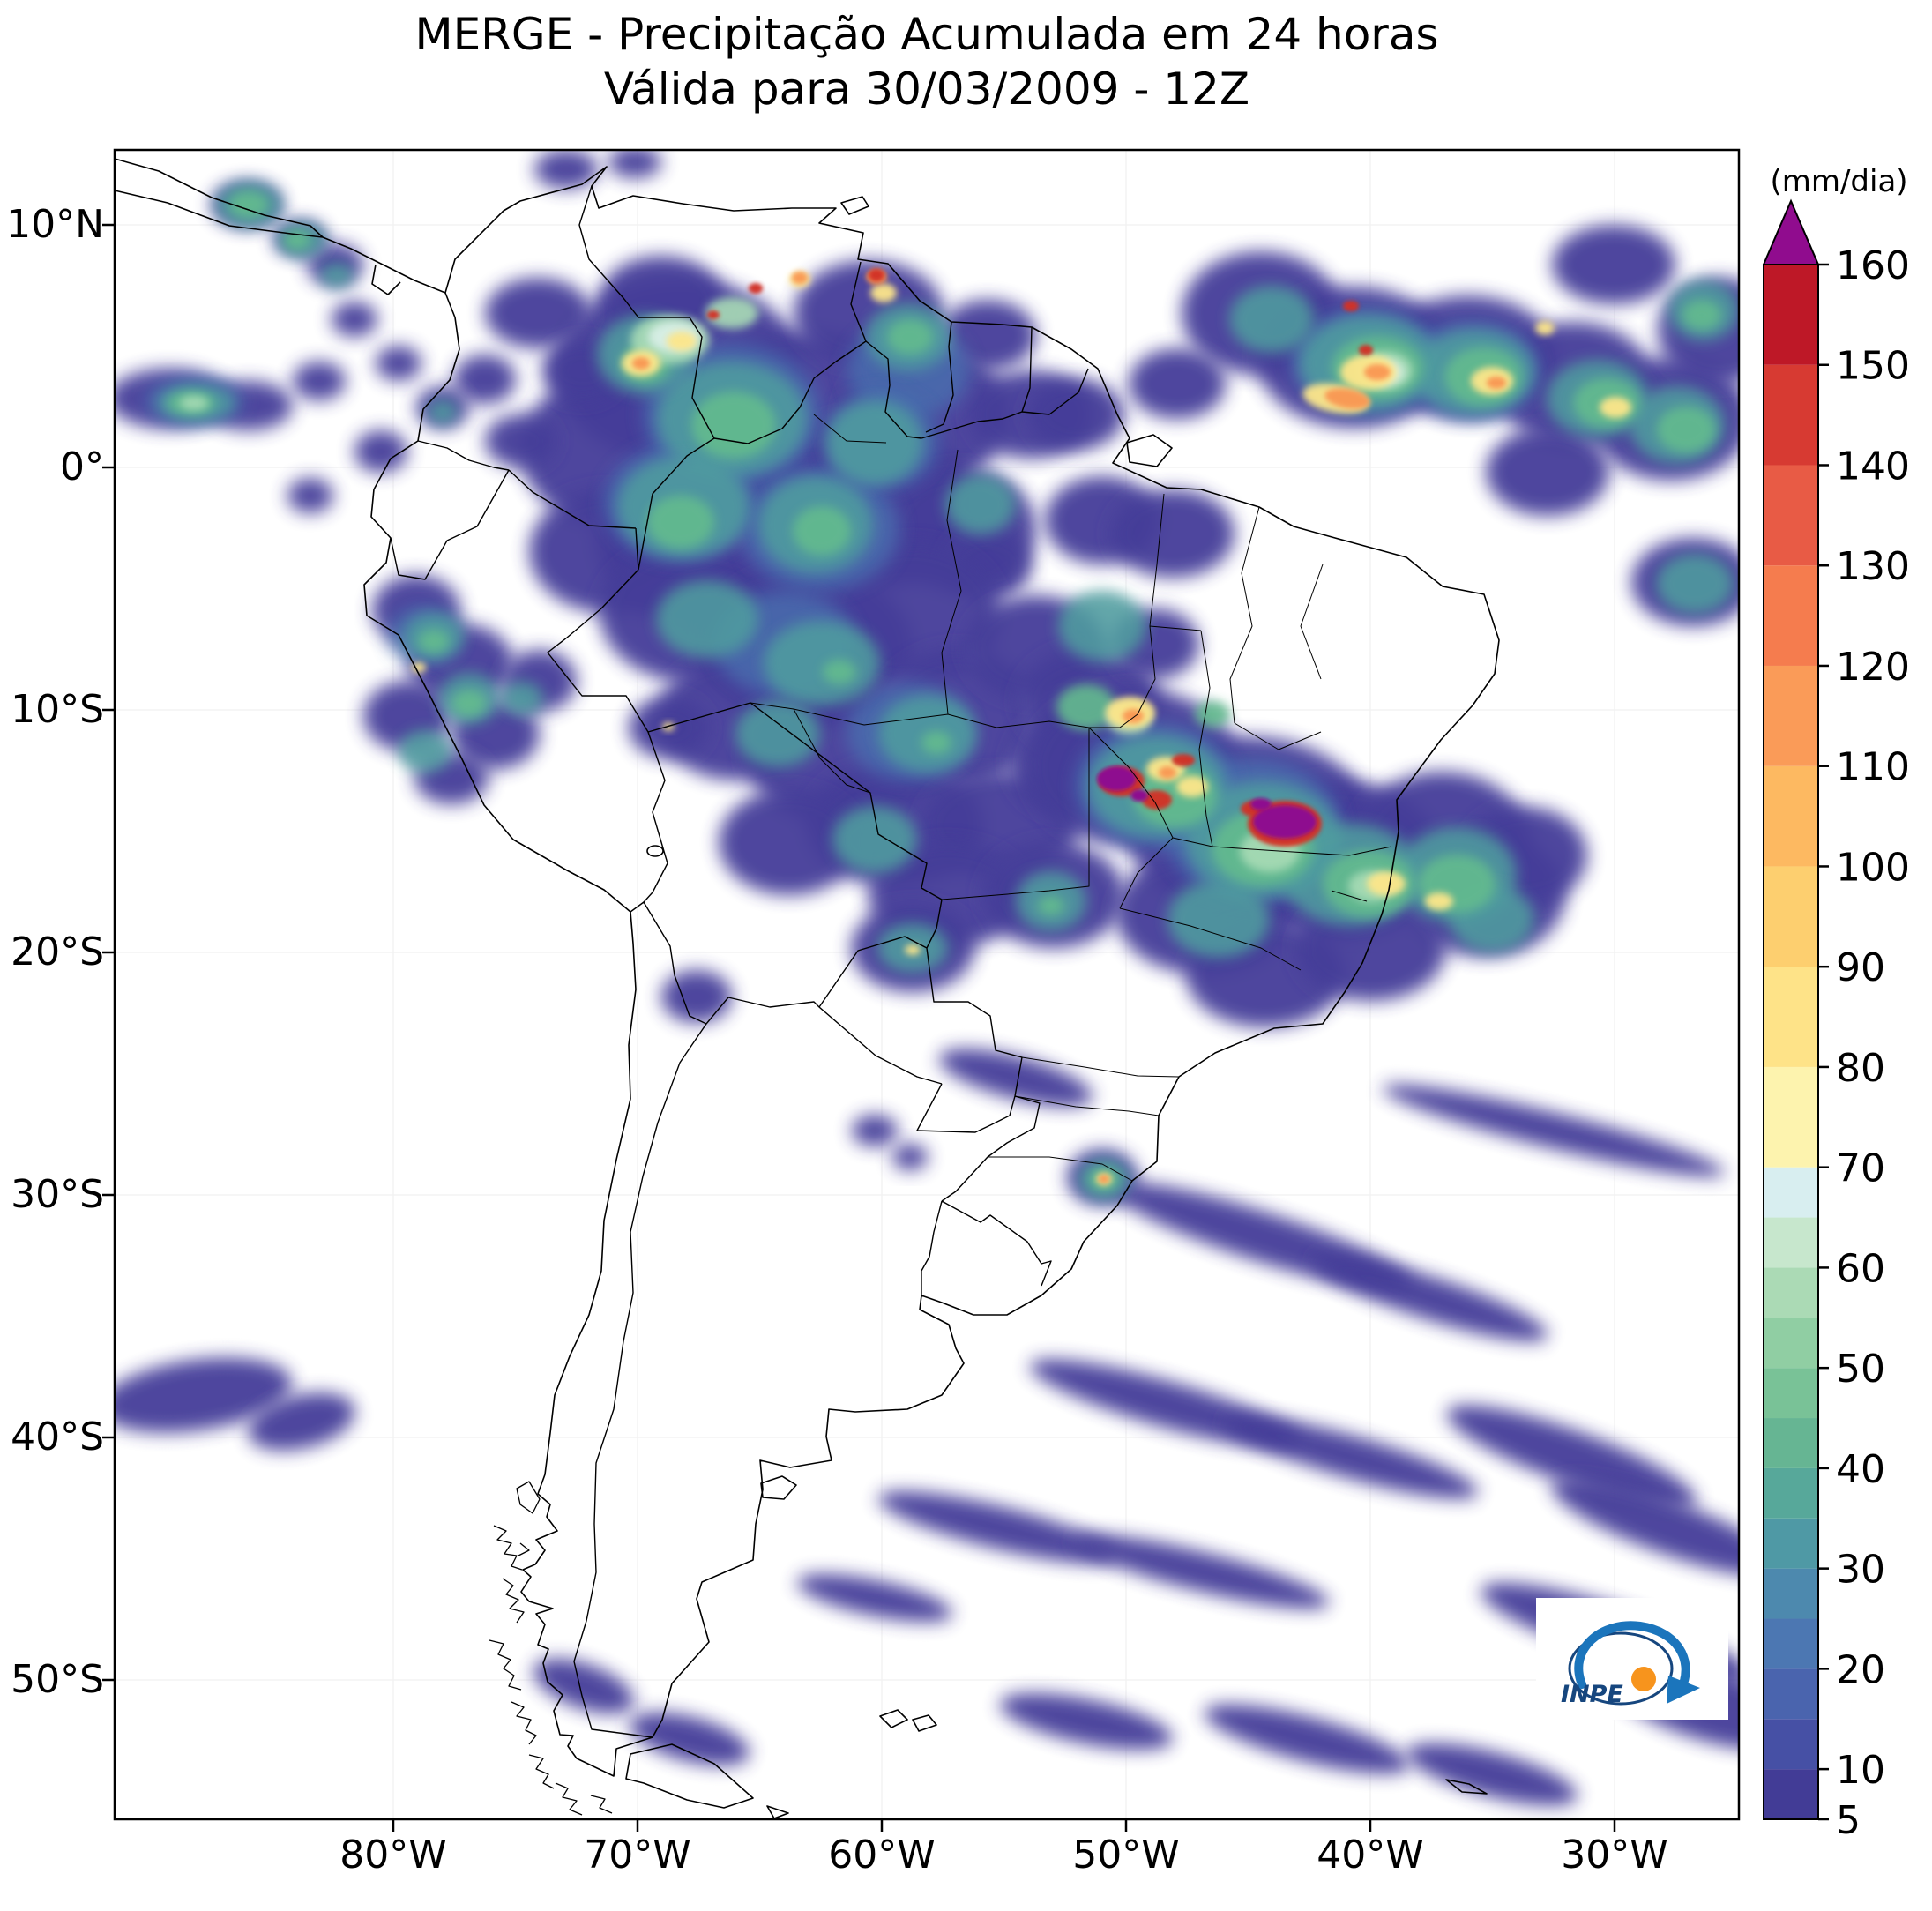 The height and width of the screenshot is (1911, 1932). I want to click on y-tick-label: 40°S, so click(57, 1437).